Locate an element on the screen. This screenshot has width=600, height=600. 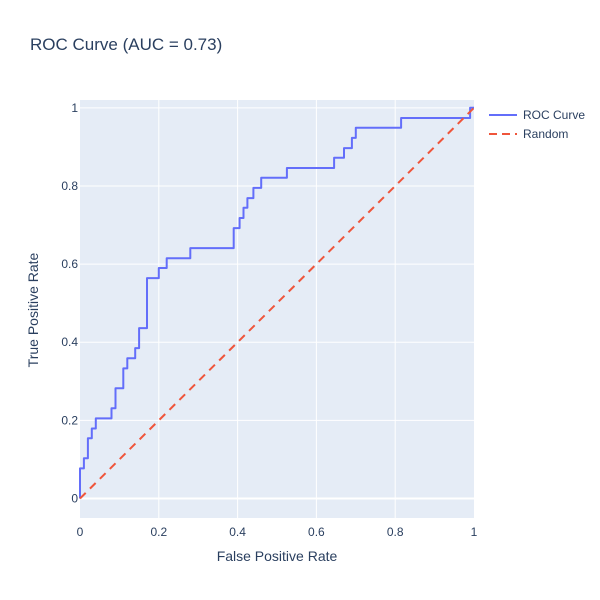
legend-label: ROC Curve is located at coordinates (554, 115).